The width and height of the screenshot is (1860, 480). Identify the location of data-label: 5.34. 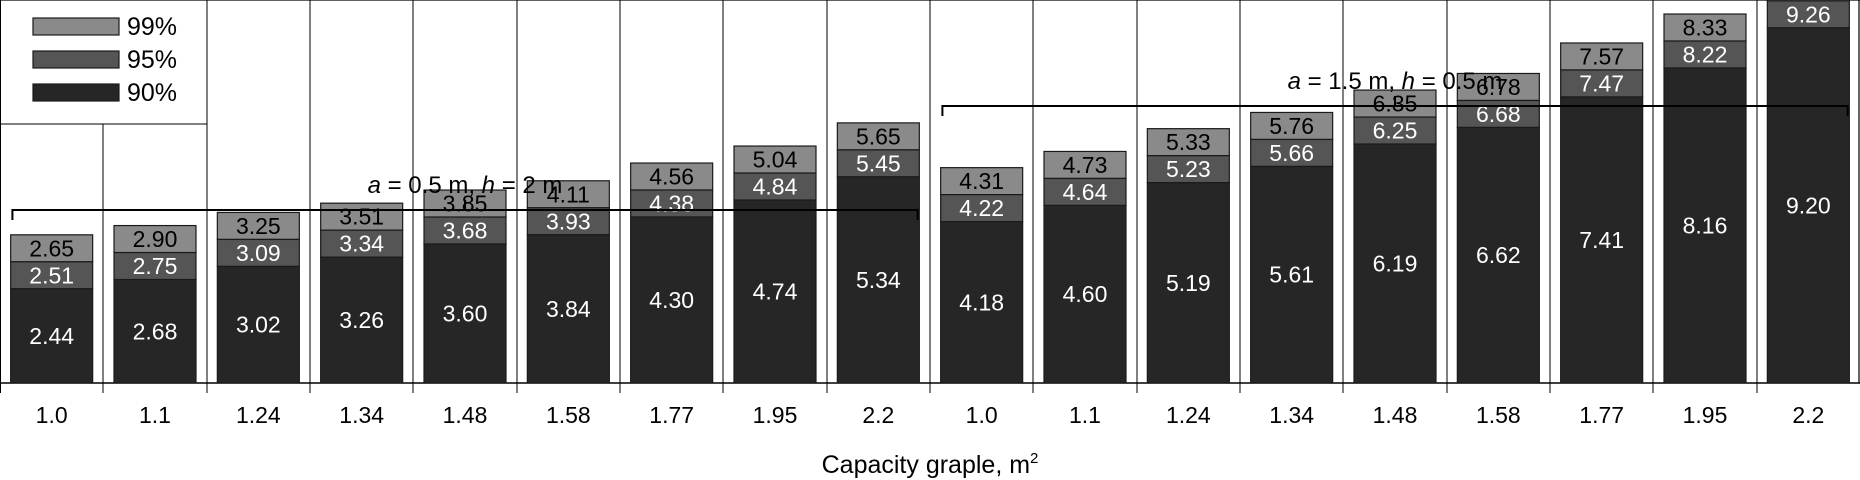
(878, 280).